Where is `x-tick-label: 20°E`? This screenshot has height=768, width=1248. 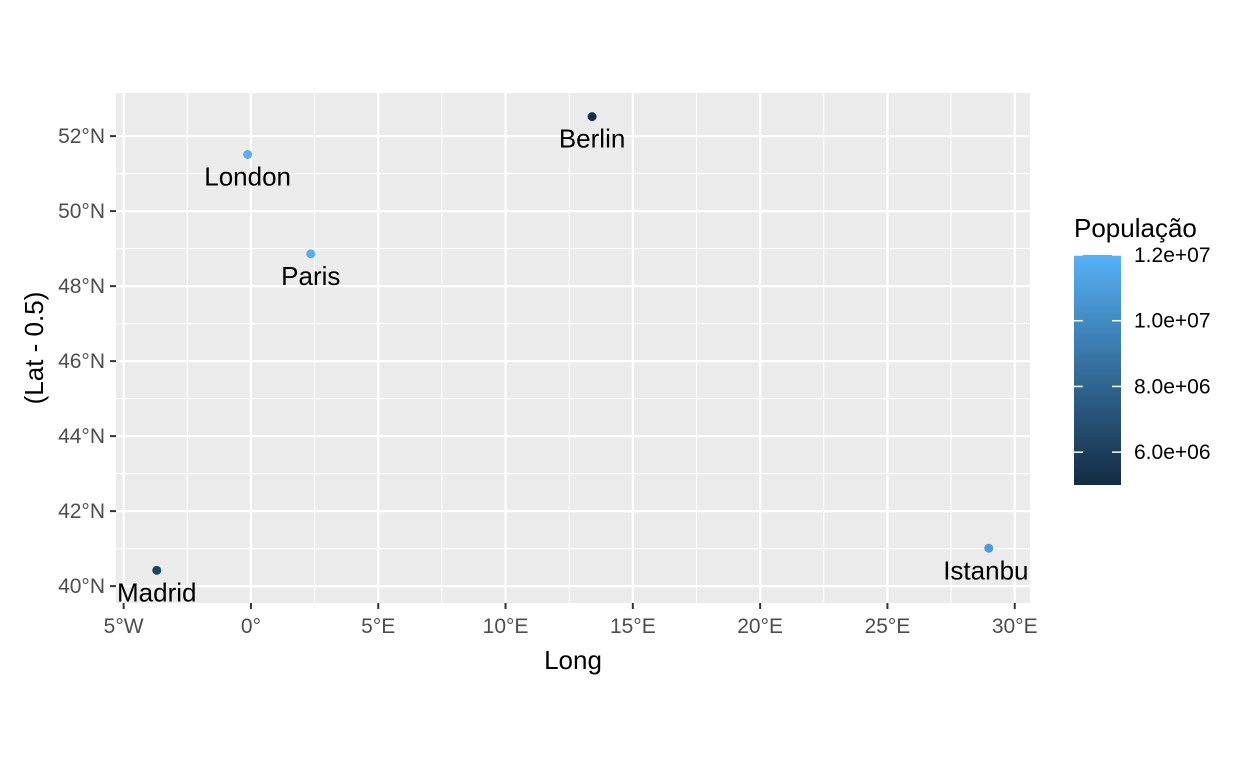 x-tick-label: 20°E is located at coordinates (760, 626).